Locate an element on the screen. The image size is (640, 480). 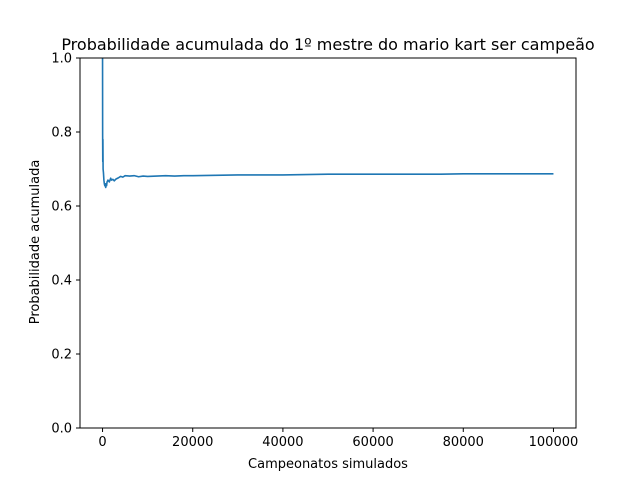
y-tick-label-3: 0.6 is located at coordinates (61, 207).